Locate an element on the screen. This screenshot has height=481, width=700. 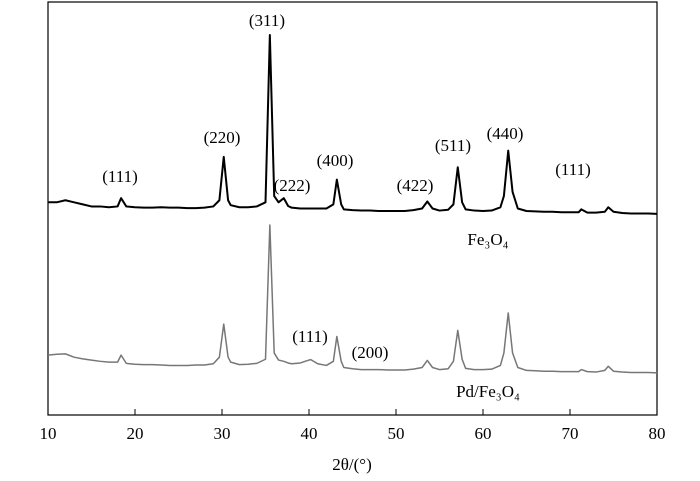
peak-label: (400) is located at coordinates (335, 160).